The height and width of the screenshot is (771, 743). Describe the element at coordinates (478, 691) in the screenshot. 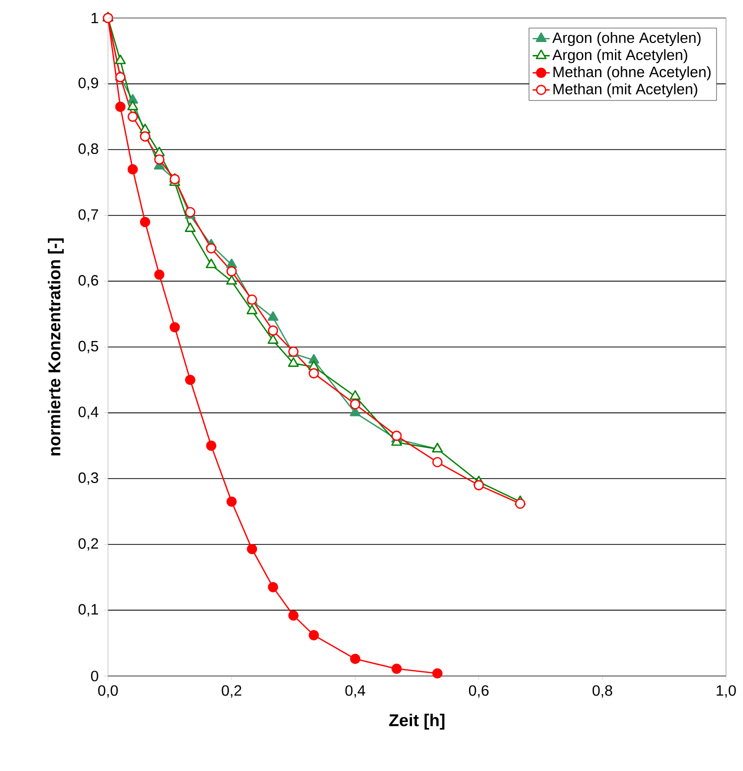

I see `x-tick-label: 0,6` at that location.